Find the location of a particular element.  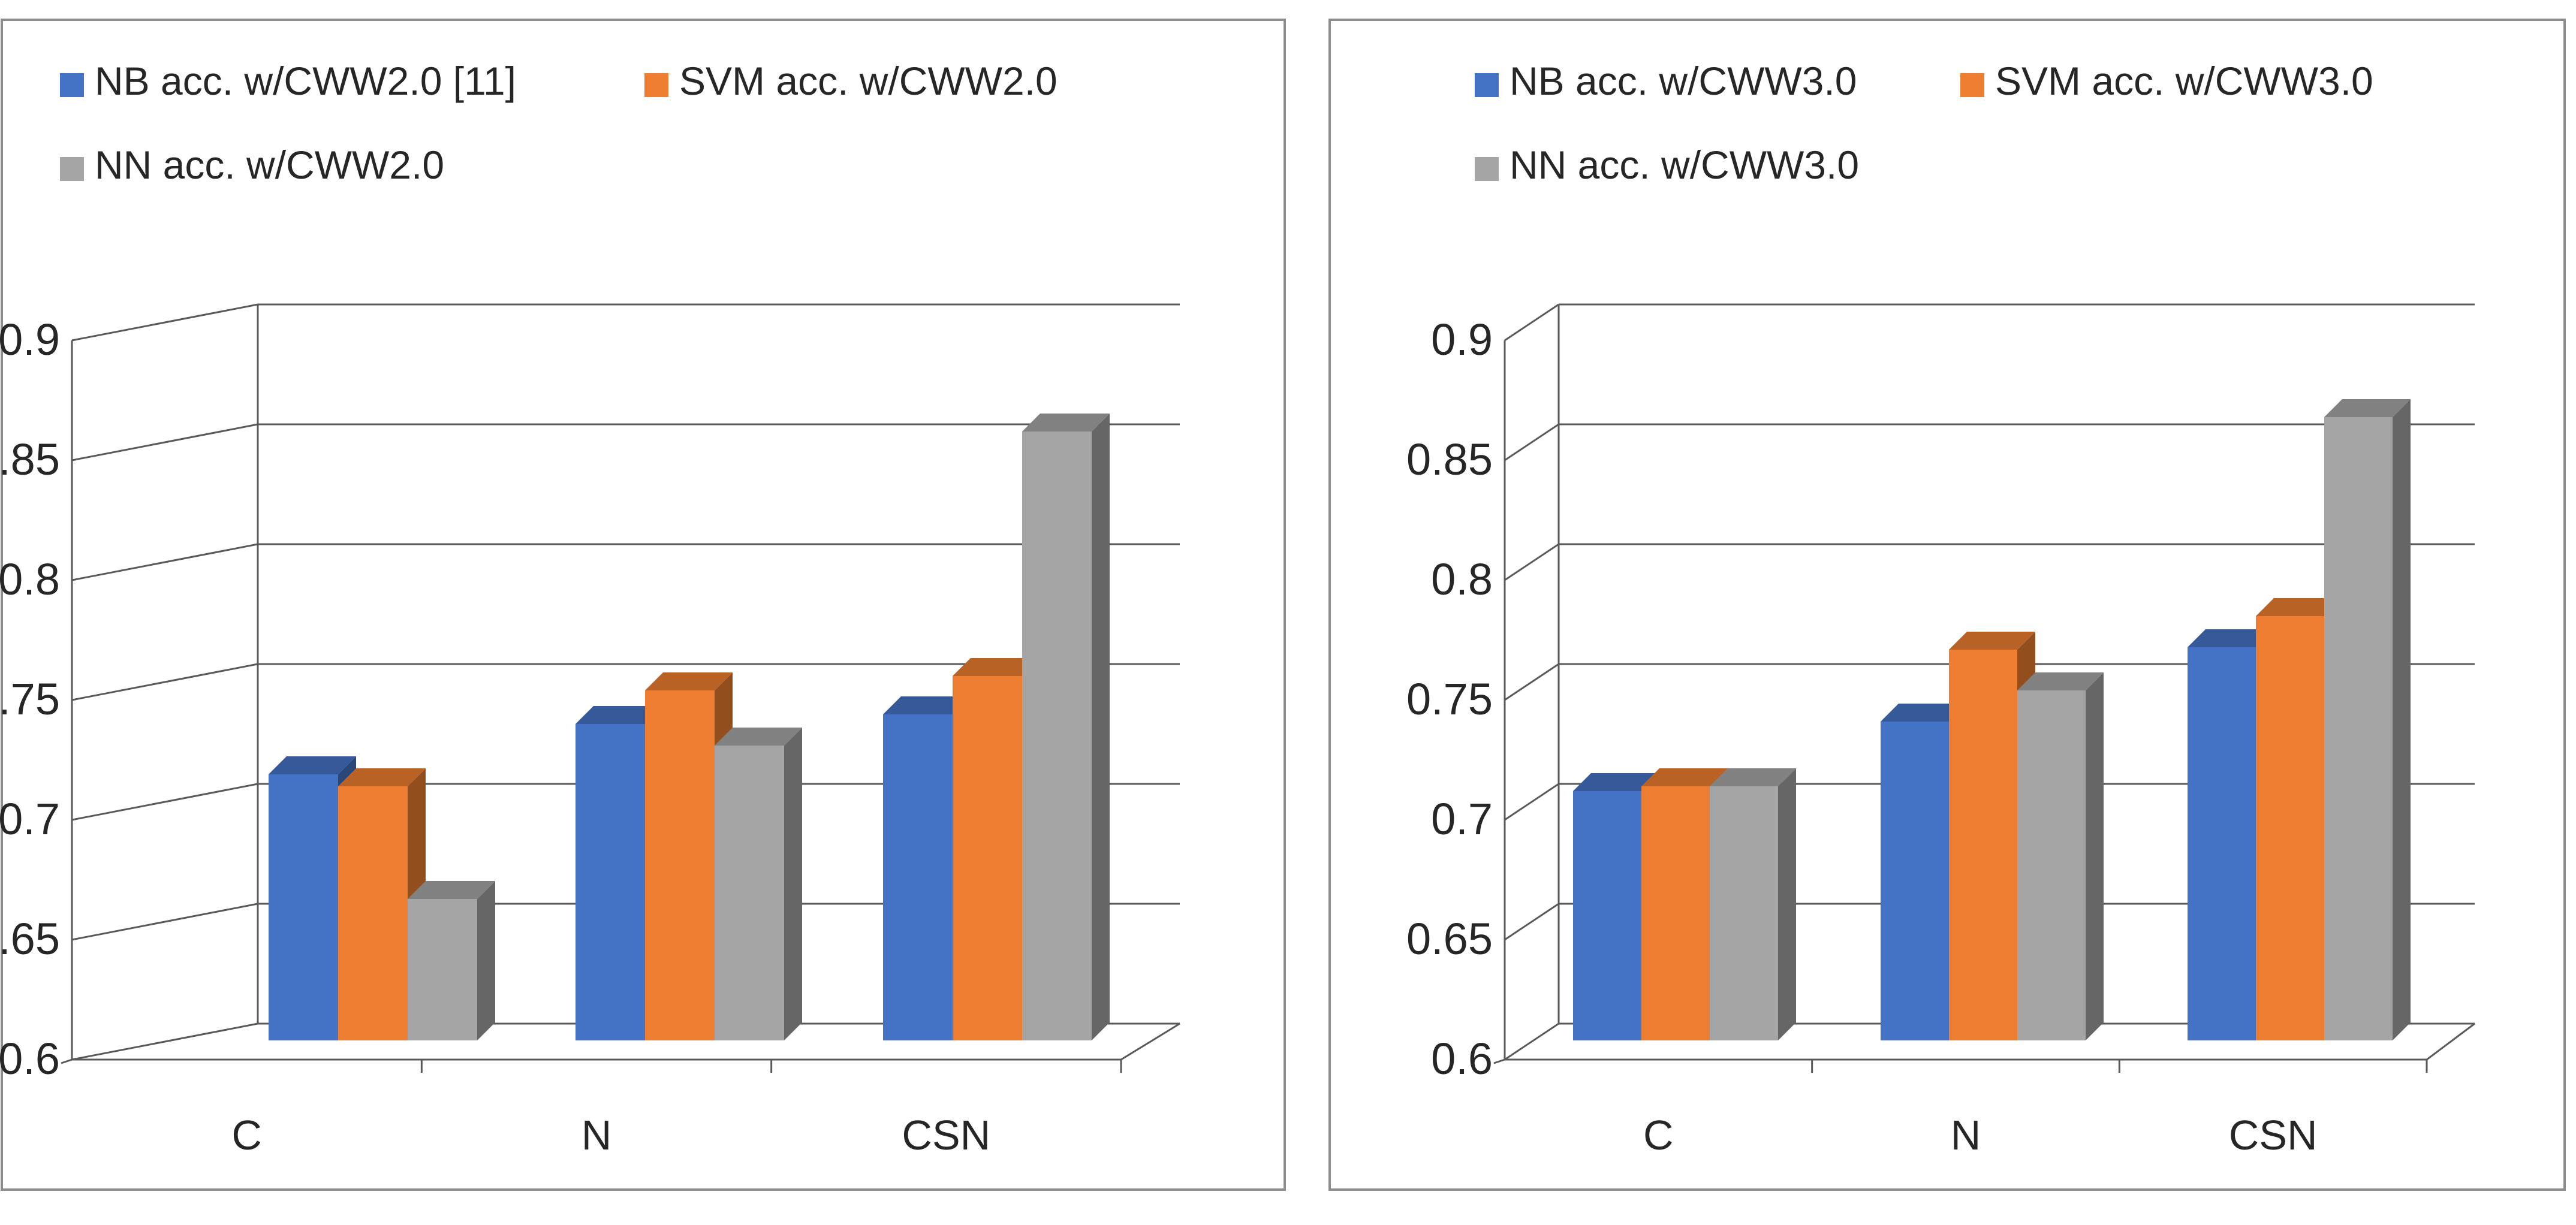

legend-item-svm-acc-w-cww2-0: SVM acc. w/CWW2.0 is located at coordinates (850, 81).